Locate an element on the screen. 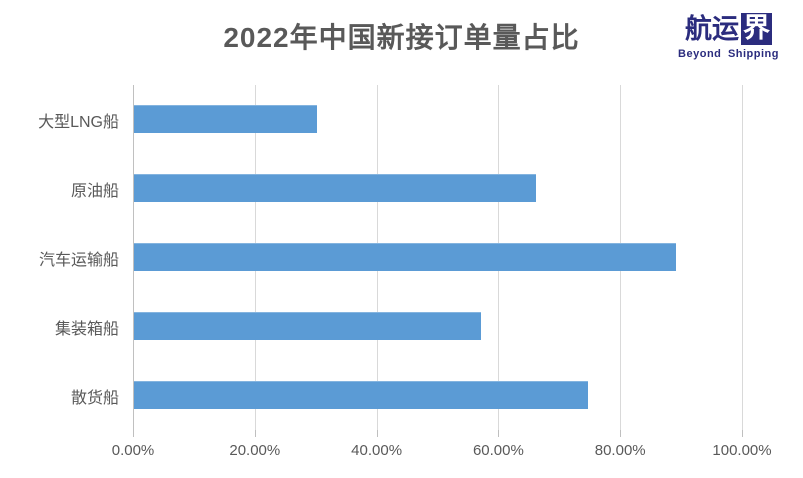 The width and height of the screenshot is (803, 478). x-axis-label: 100.00% is located at coordinates (742, 450).